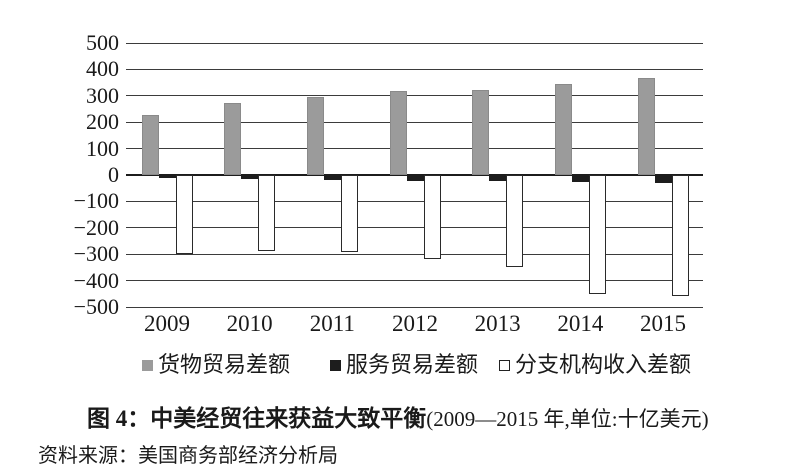 Image resolution: width=800 pixels, height=475 pixels. What do you see at coordinates (96, 306) in the screenshot?
I see `y-tick-label: −500` at bounding box center [96, 306].